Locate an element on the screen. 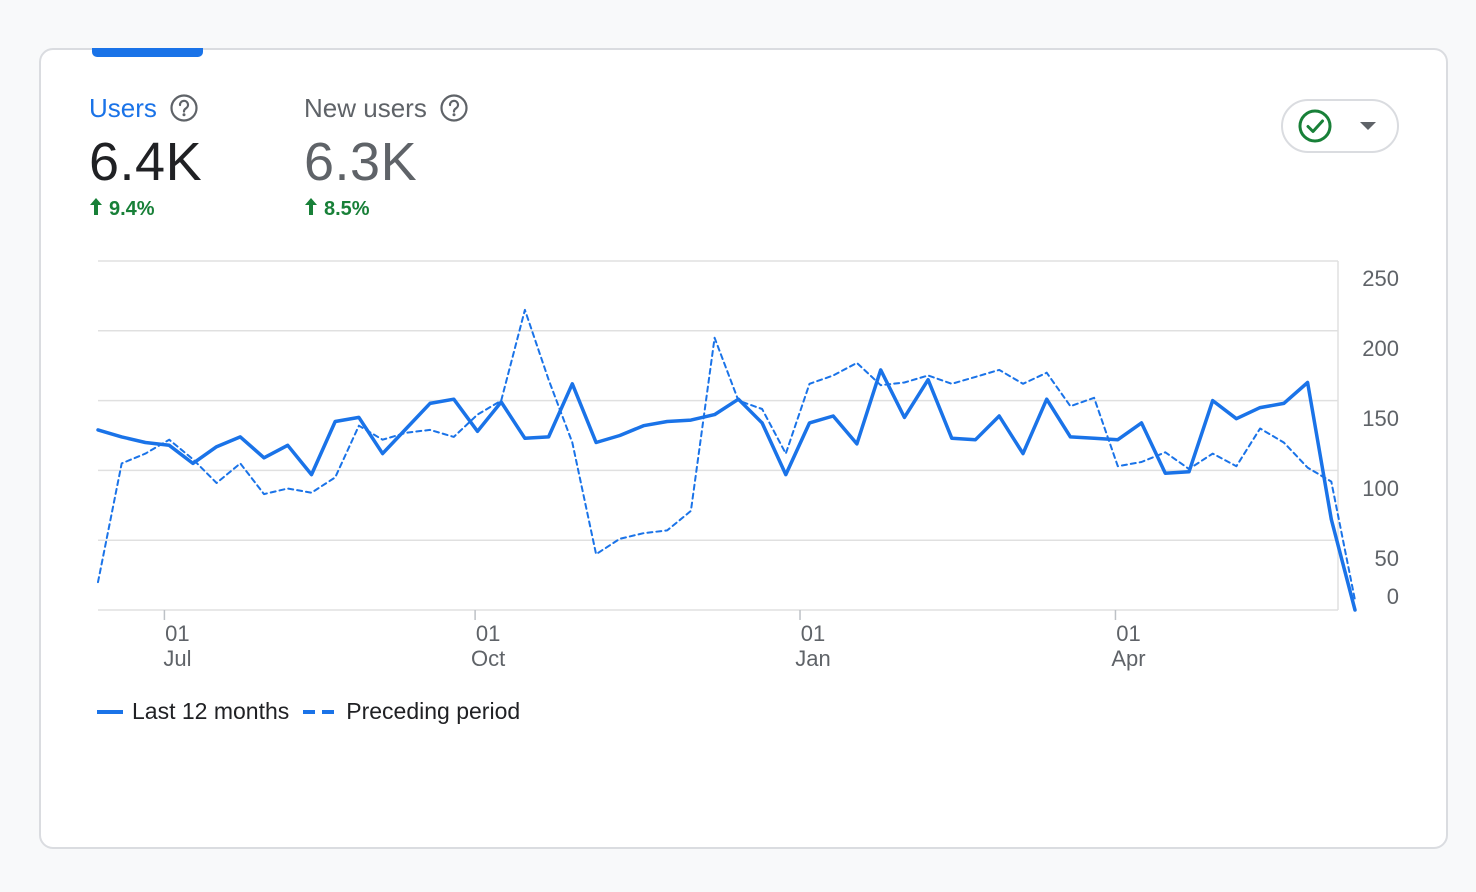 Image resolution: width=1476 pixels, height=892 pixels. metric-change: 8.5% is located at coordinates (386, 209).